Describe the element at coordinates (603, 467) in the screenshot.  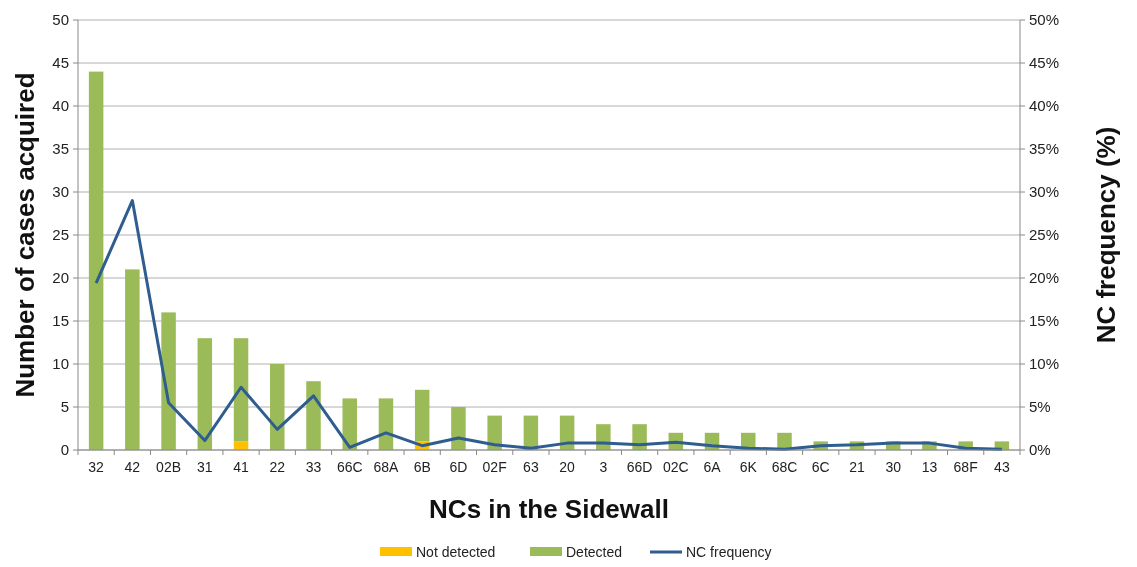
I see `x-tick-label: 3` at that location.